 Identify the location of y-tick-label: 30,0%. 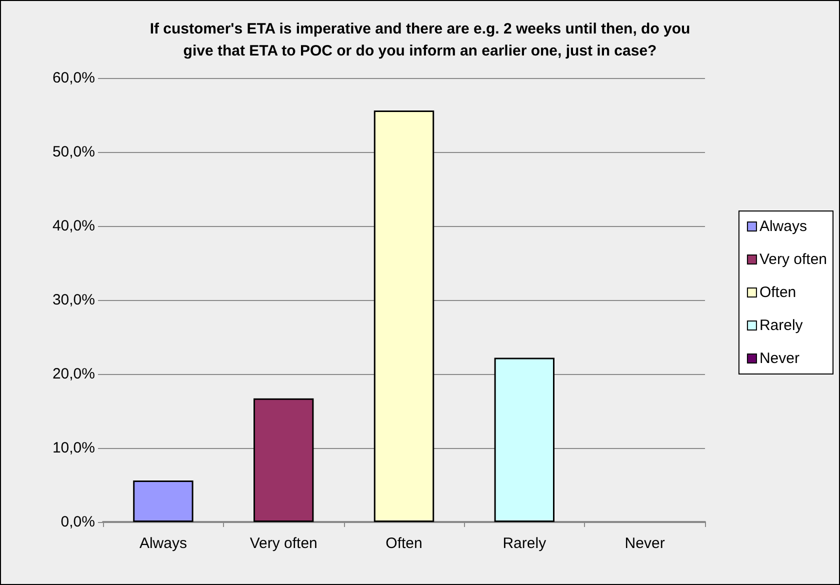
(73, 300).